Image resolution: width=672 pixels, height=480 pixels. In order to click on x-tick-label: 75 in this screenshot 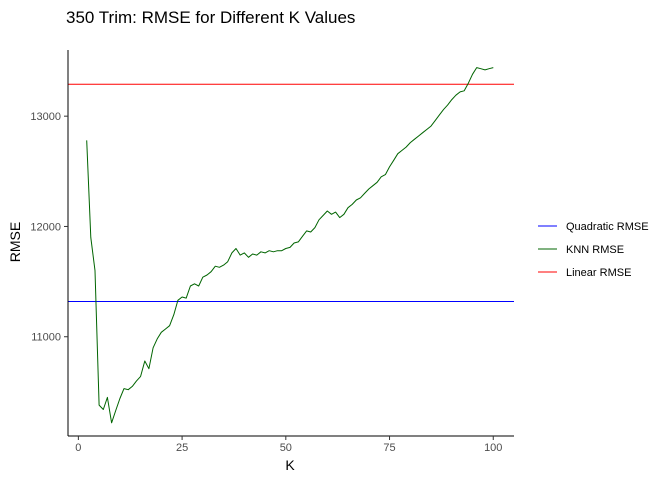, I will do `click(389, 448)`.